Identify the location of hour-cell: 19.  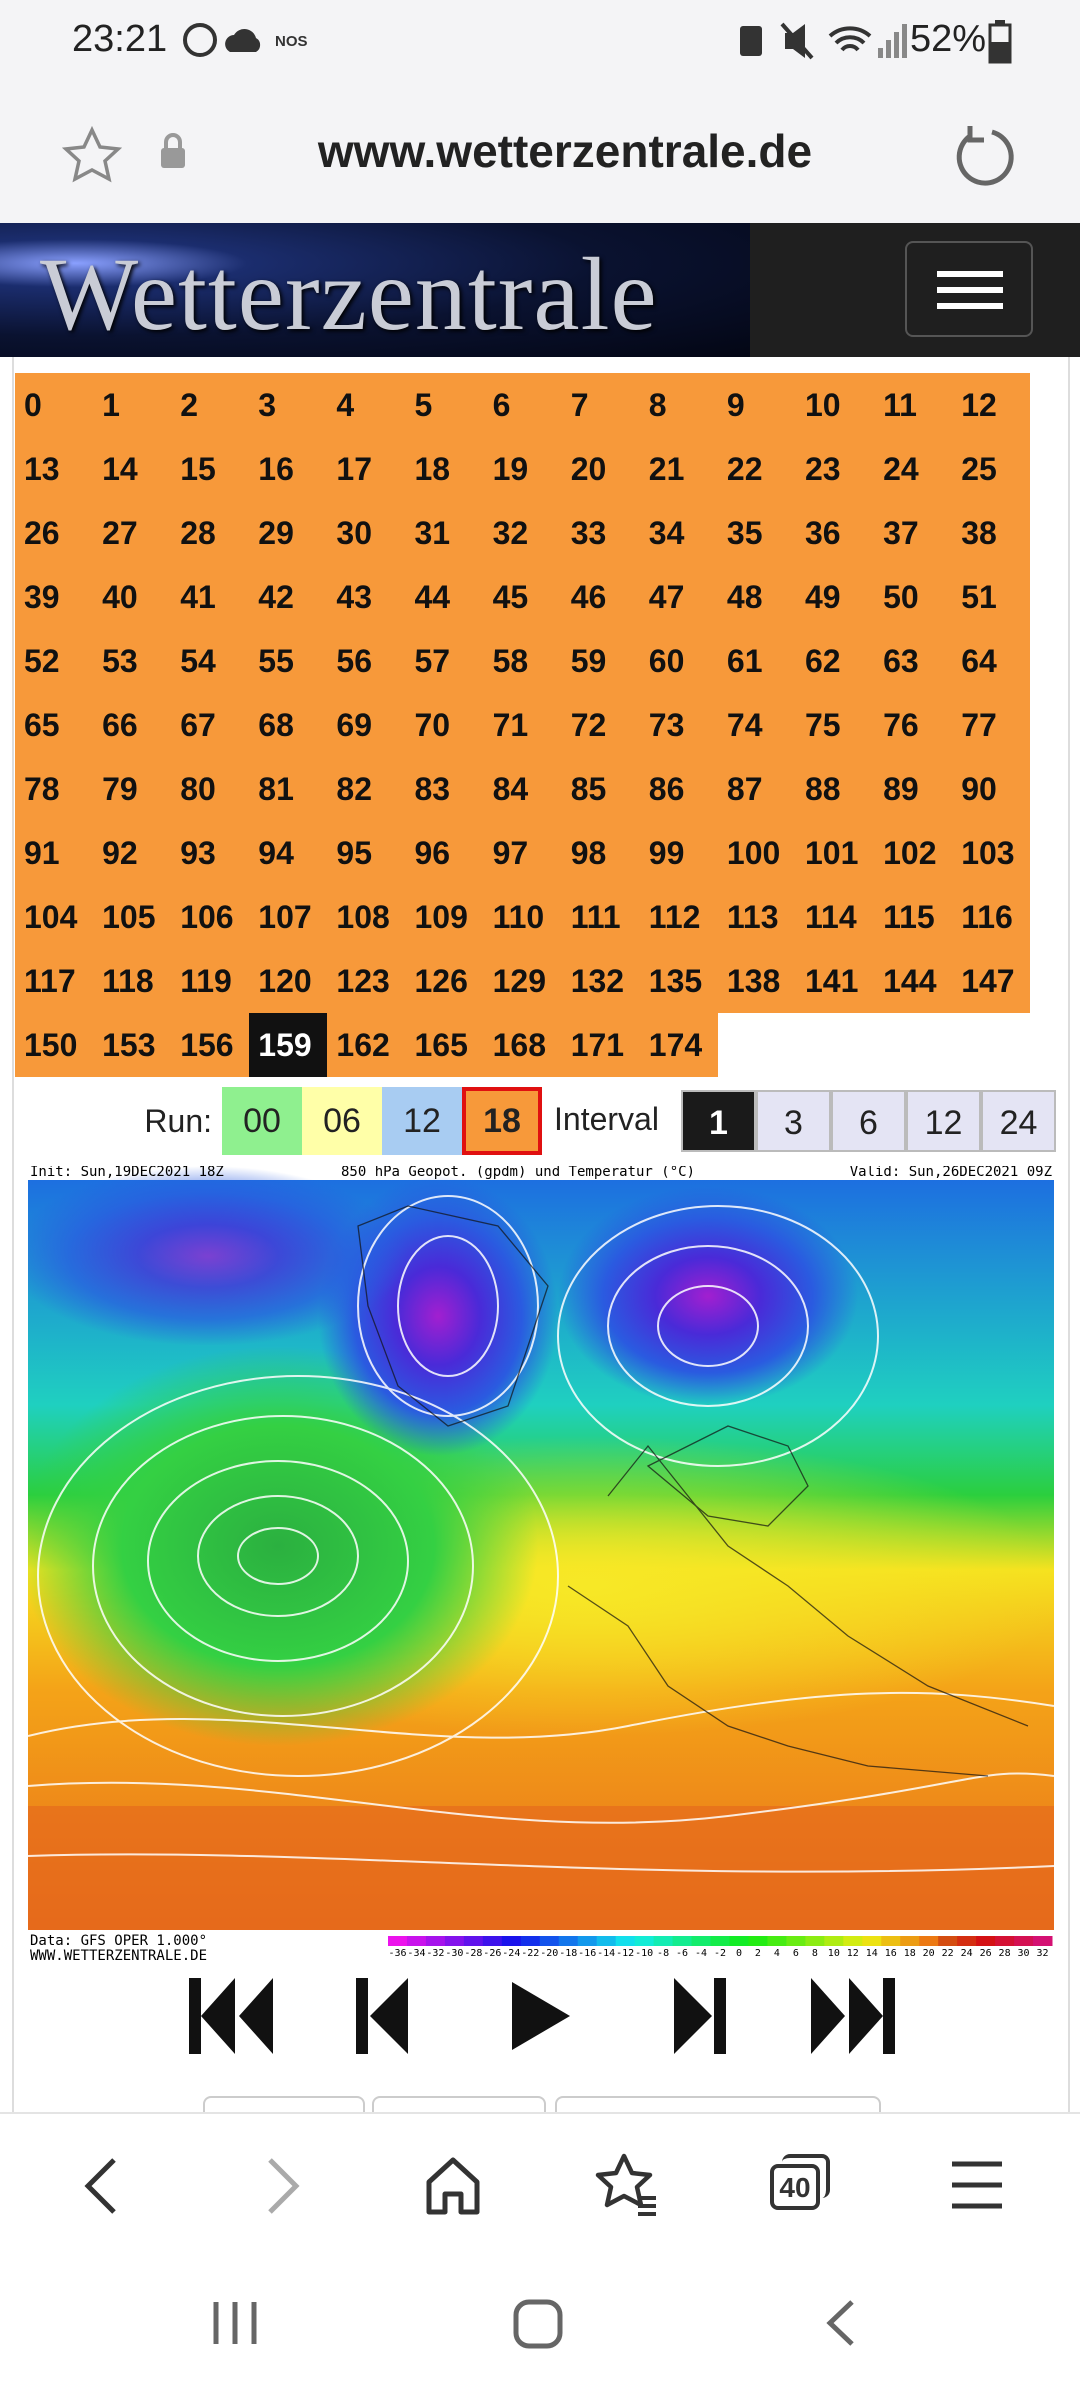
(522, 469).